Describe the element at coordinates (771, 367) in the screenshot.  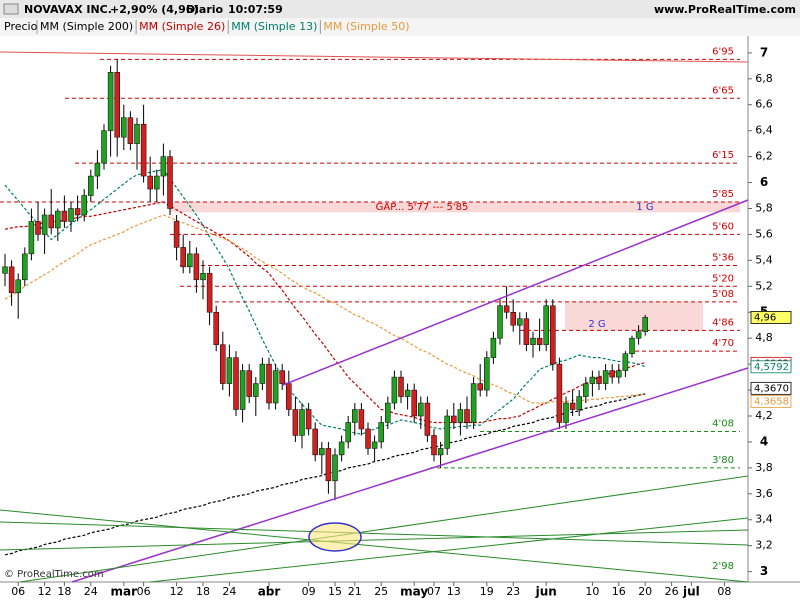
I see `last-value-label: 4,5792` at that location.